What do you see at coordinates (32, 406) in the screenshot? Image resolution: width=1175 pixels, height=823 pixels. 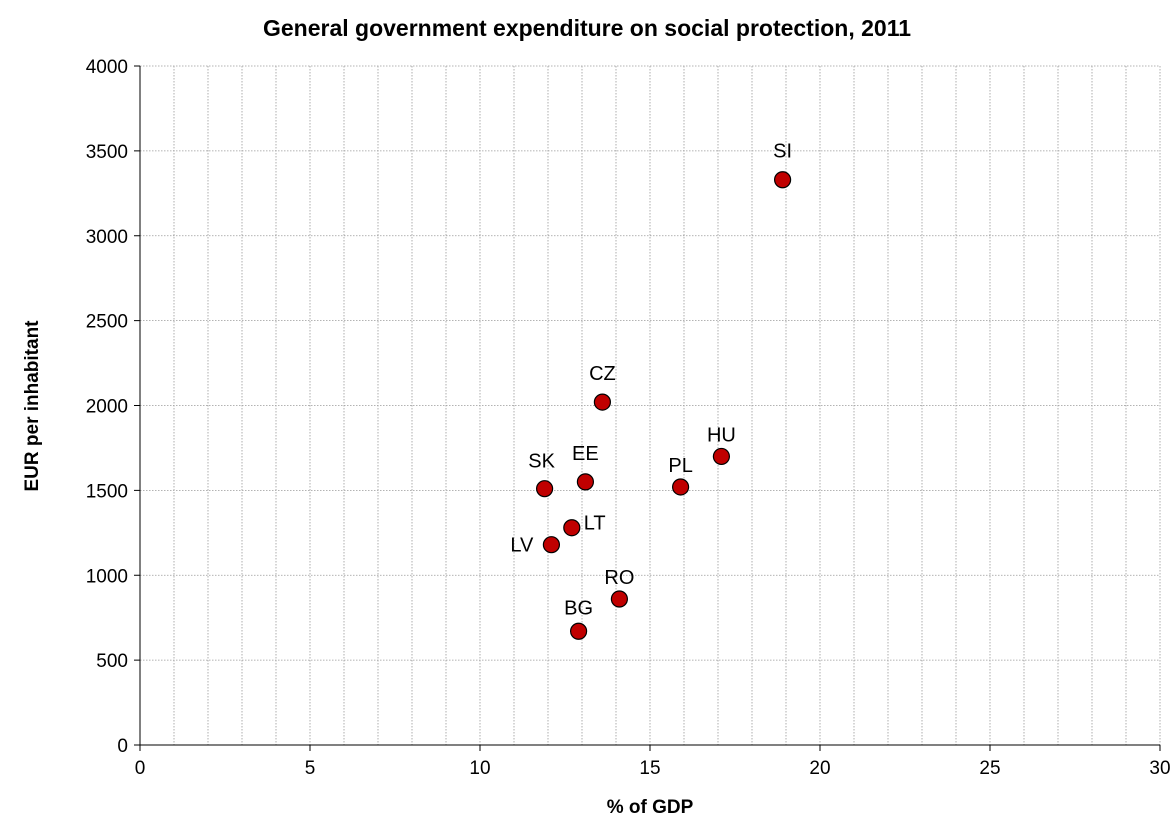 I see `y-axis-title: EUR per inhabitant` at bounding box center [32, 406].